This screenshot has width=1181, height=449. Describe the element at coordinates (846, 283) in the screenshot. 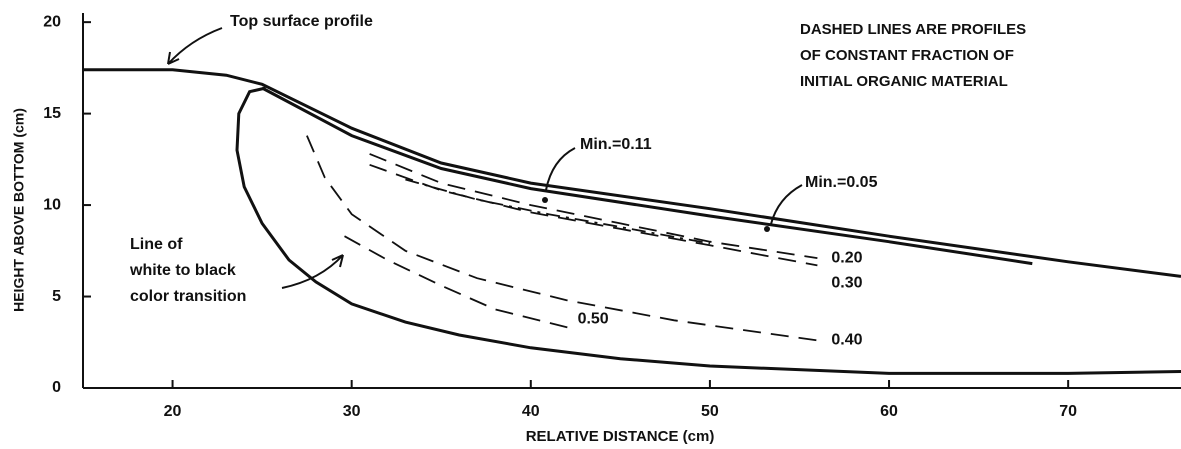

I see `series-label: 0.30` at that location.